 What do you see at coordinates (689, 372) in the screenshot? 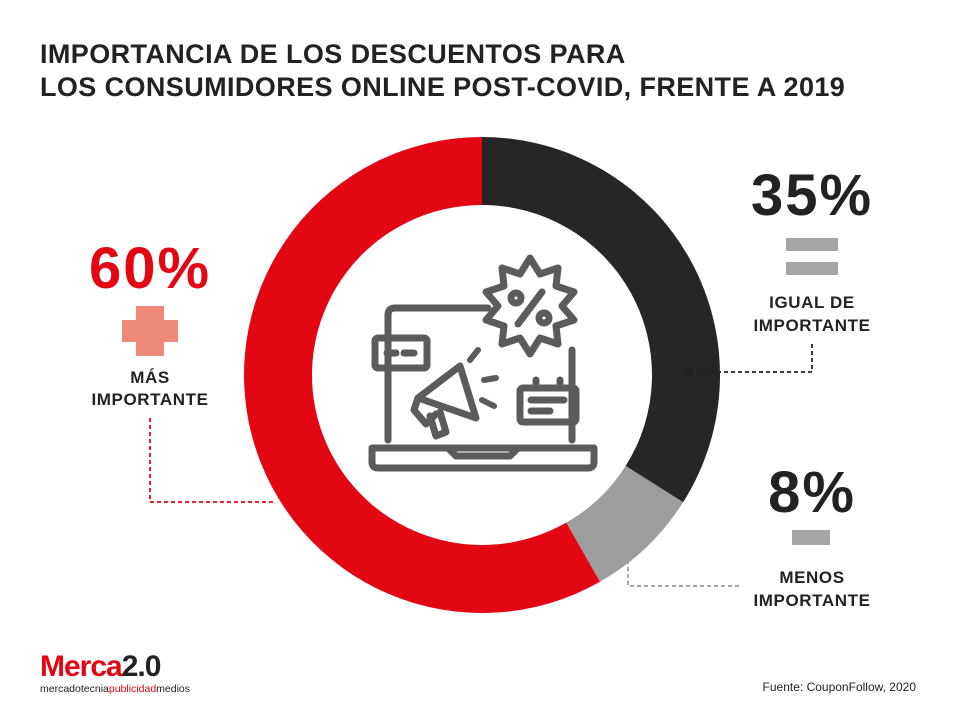
I see `leader-dot-igual` at bounding box center [689, 372].